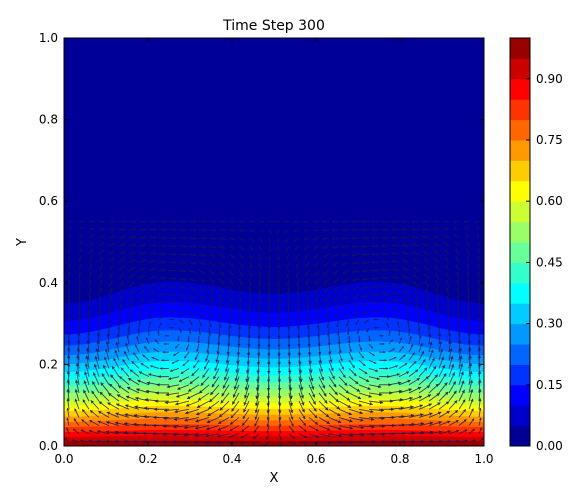 This screenshot has width=576, height=499. What do you see at coordinates (63, 459) in the screenshot?
I see `x-tick-label: 0.0` at bounding box center [63, 459].